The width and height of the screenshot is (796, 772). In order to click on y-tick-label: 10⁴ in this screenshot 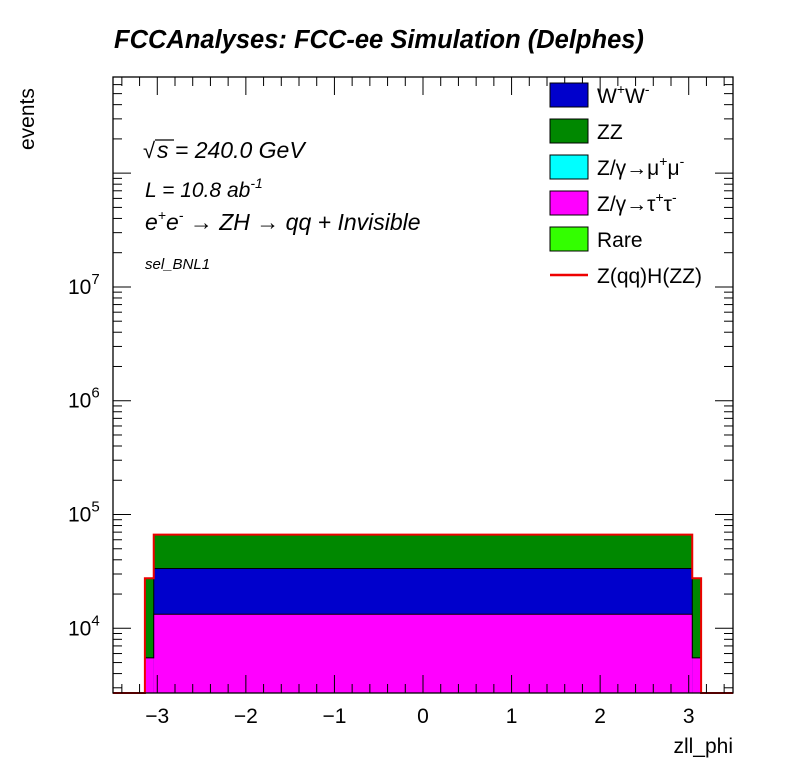, I will do `click(84, 626)`.